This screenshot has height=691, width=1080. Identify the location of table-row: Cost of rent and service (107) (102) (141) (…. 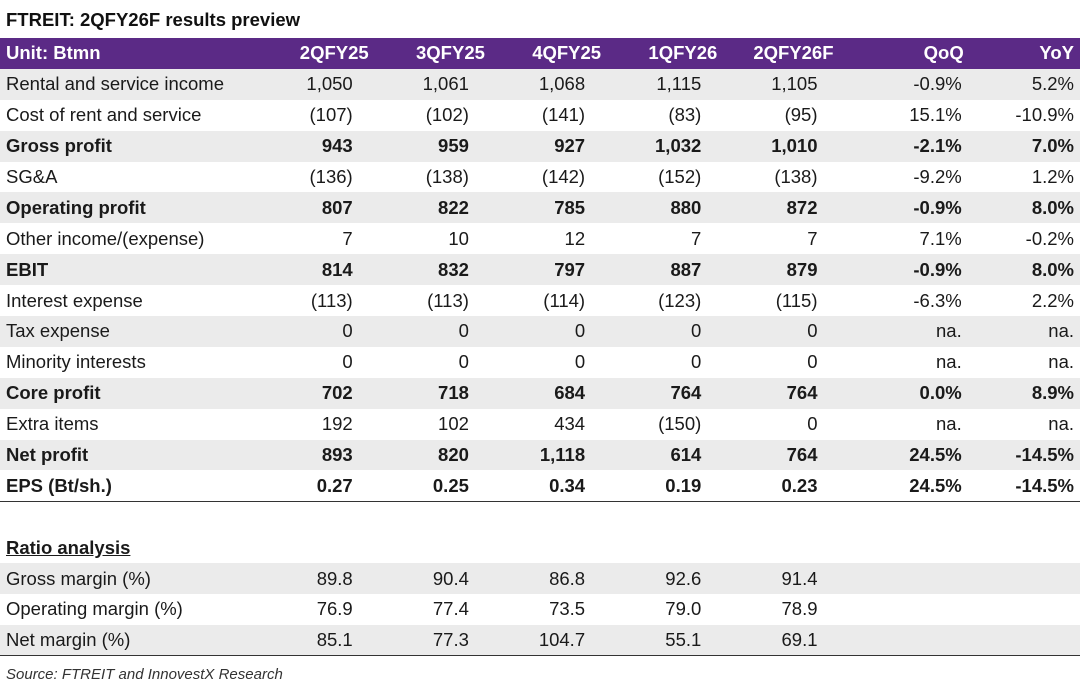
(540, 115).